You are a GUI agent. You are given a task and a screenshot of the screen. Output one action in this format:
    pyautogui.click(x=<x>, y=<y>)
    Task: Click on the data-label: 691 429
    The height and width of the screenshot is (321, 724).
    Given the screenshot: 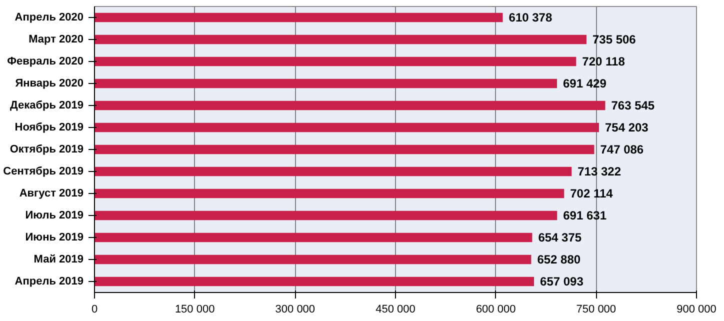 What is the action you would take?
    pyautogui.click(x=584, y=83)
    